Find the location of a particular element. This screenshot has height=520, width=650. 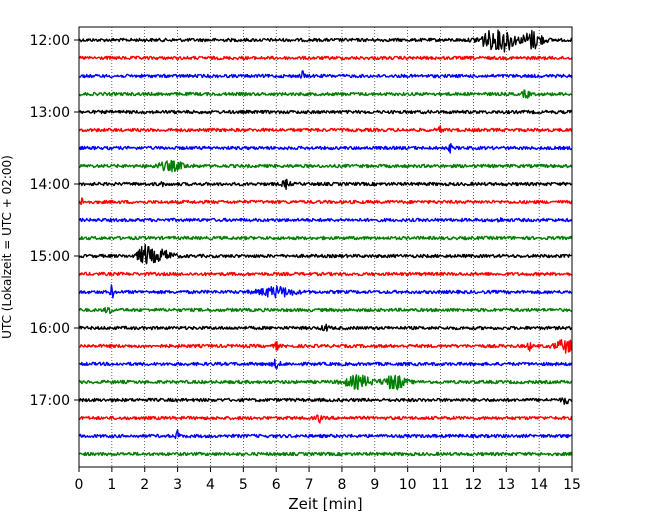

x-axis-ticks: 0 1 2 3 4 5 6 7 8 9 10 11 12 13 14 15 is located at coordinates (328, 480).